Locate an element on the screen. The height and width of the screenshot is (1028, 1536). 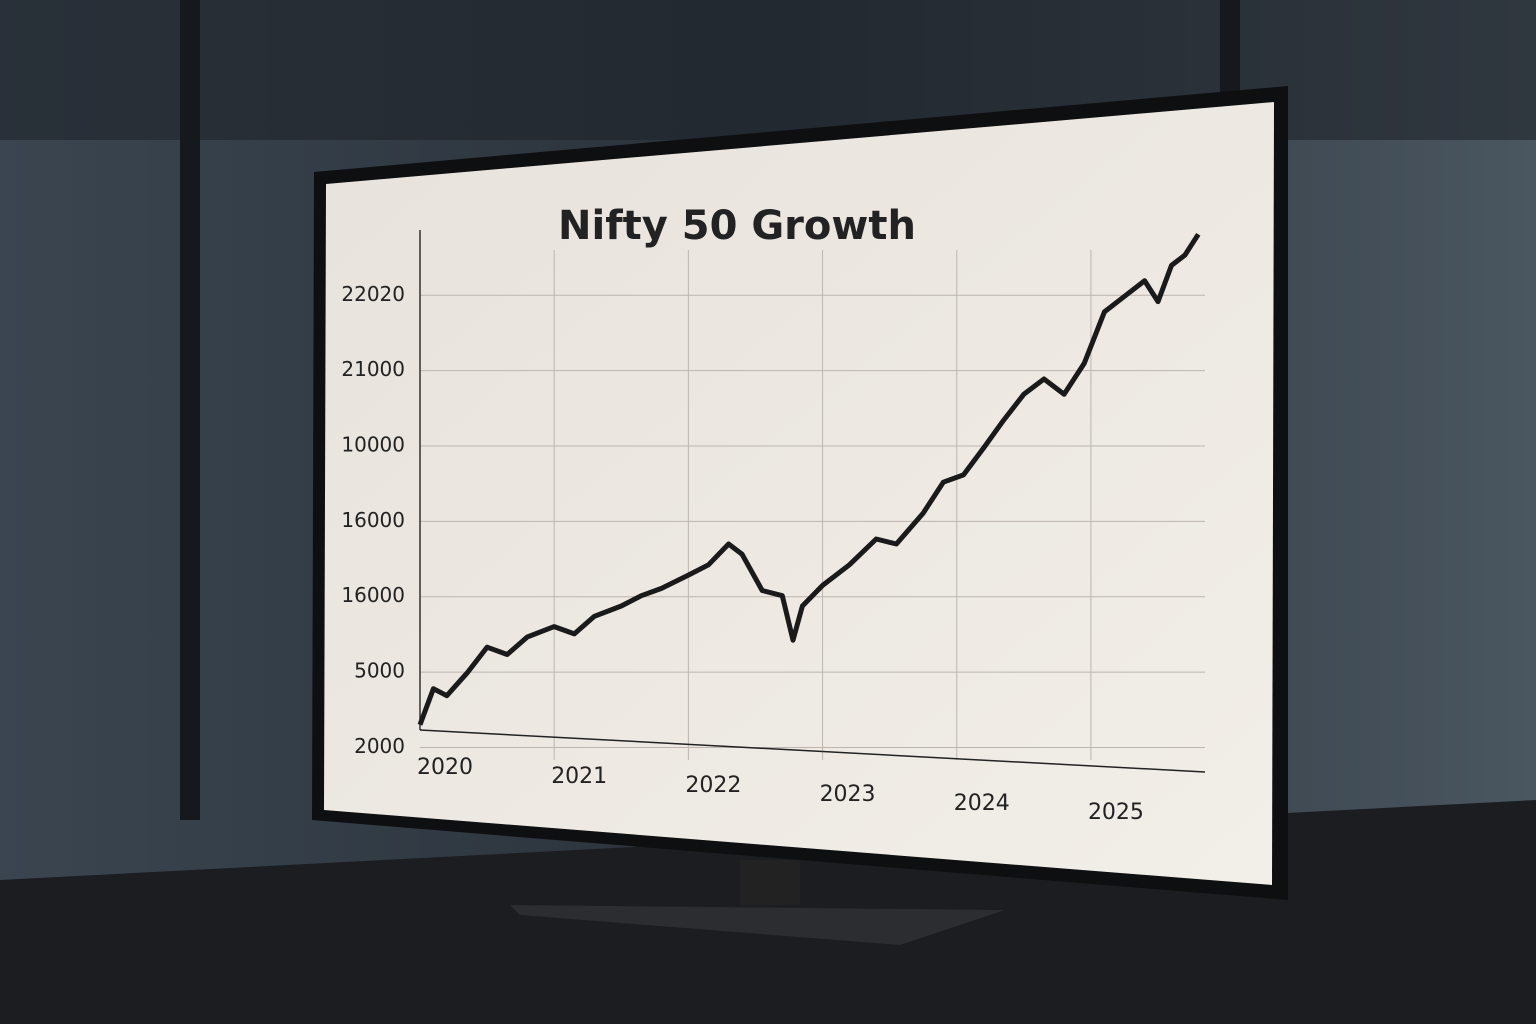
chart-title: Nifty 50 Growth is located at coordinates (737, 226).